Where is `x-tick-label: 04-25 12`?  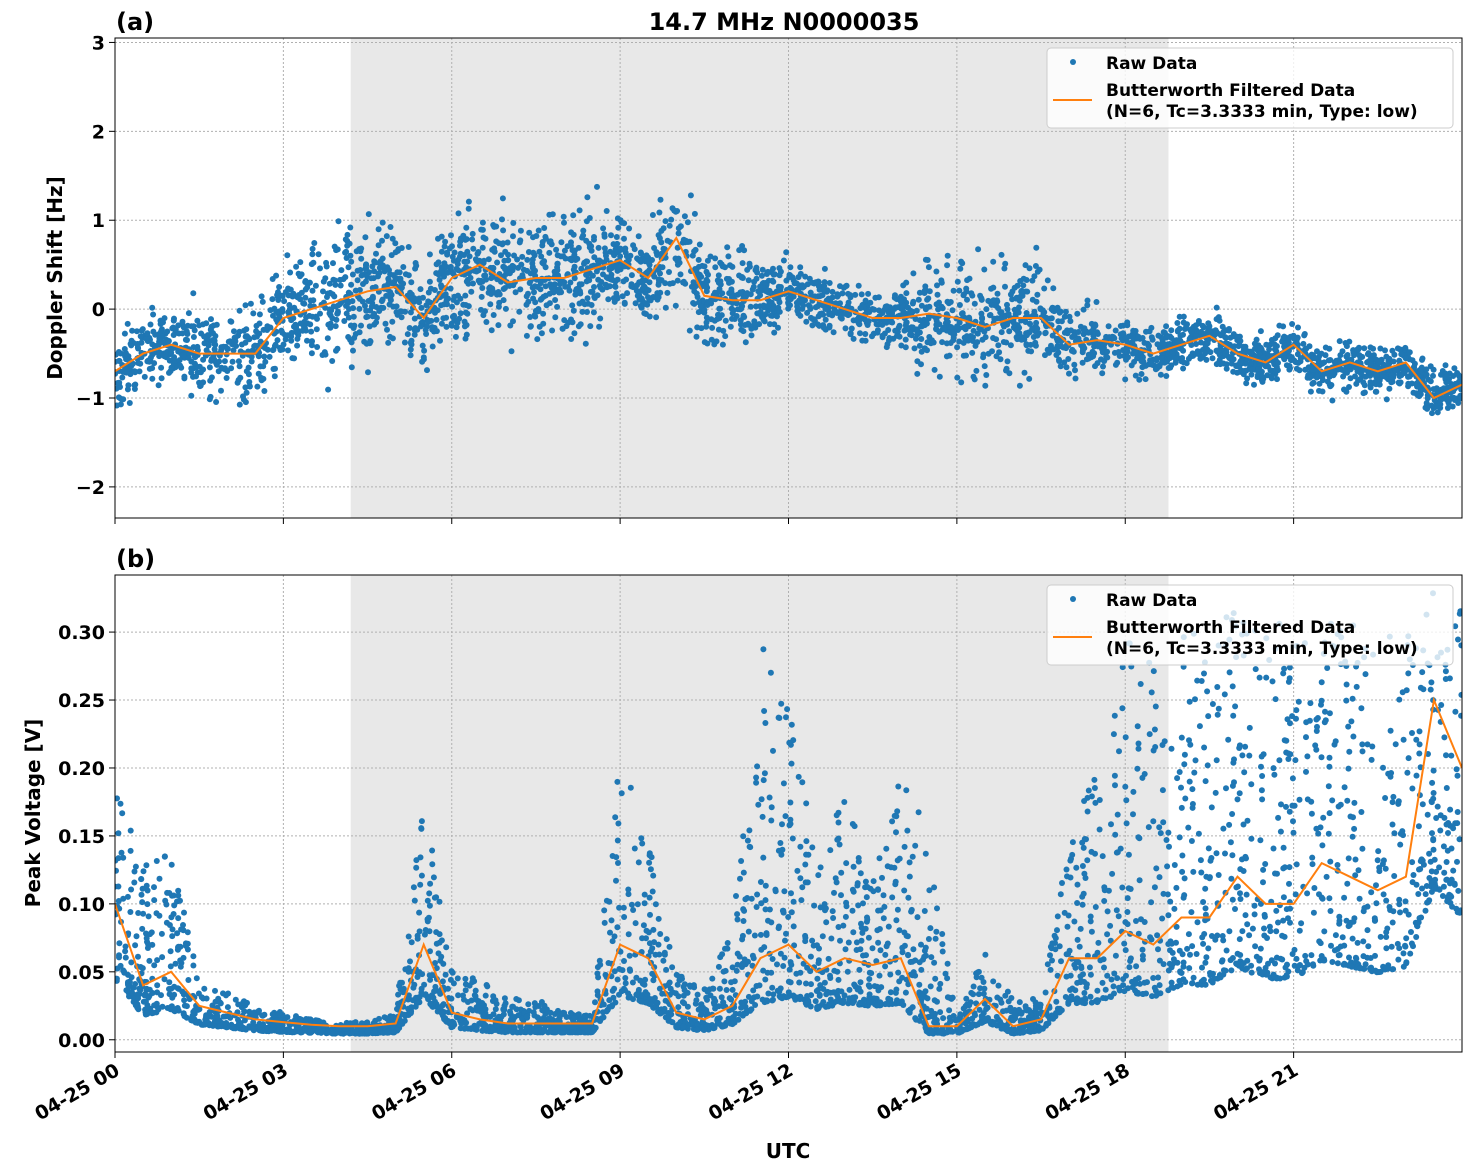 x-tick-label: 04-25 12 is located at coordinates (751, 1092).